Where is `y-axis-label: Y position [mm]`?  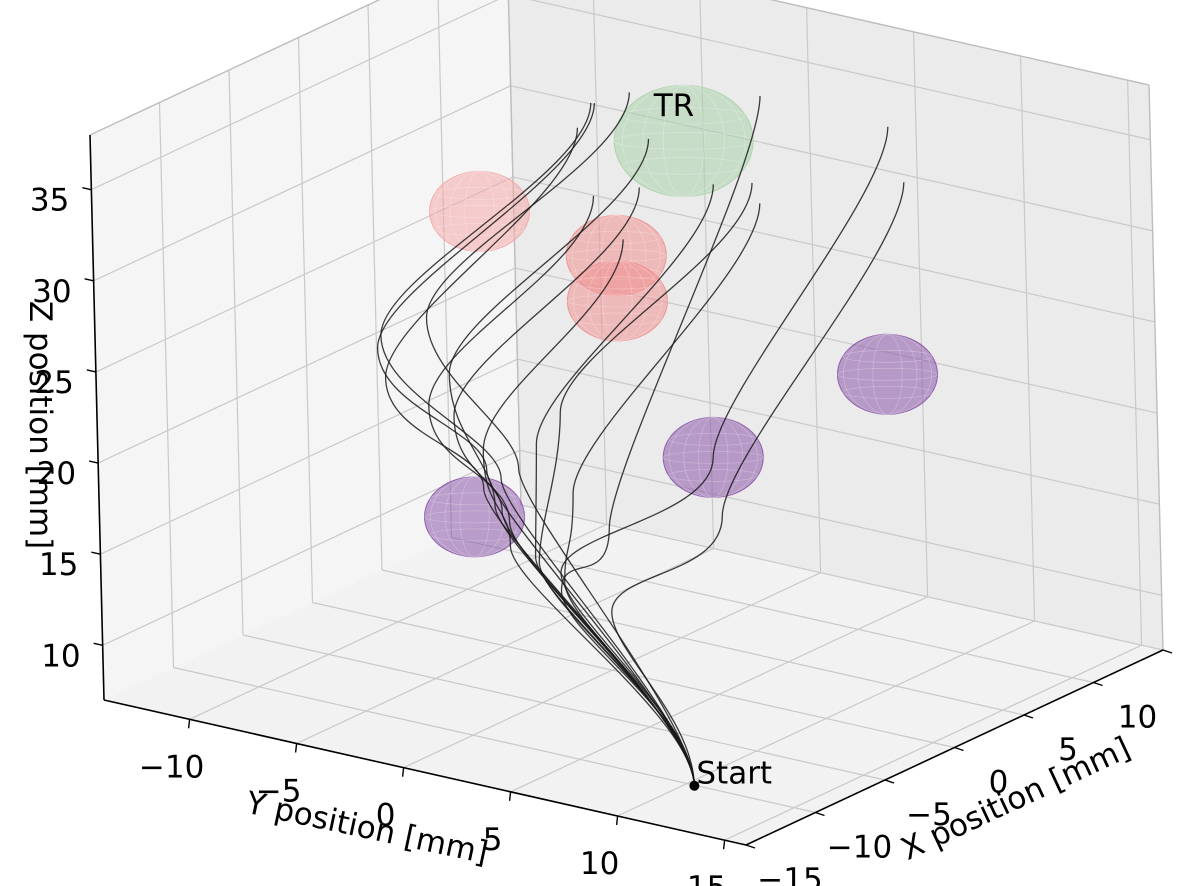 y-axis-label: Y position [mm] is located at coordinates (366, 828).